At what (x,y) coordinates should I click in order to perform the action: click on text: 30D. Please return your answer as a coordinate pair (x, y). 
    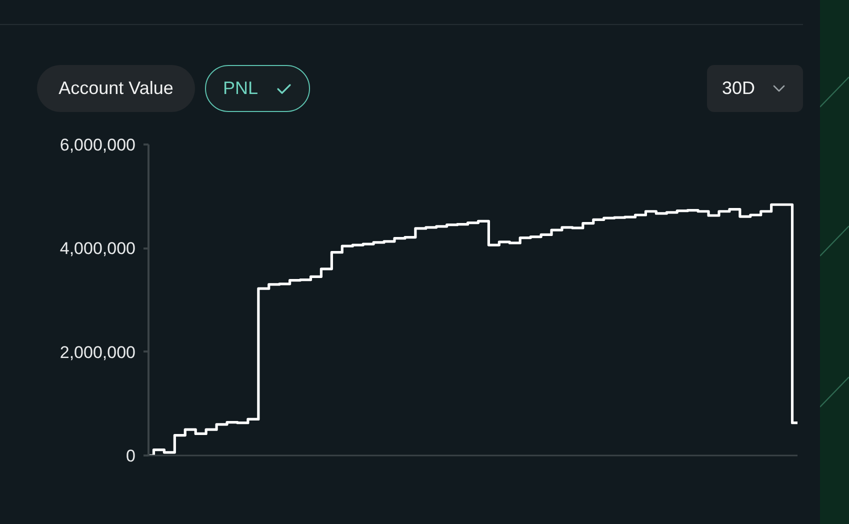
    Looking at the image, I should click on (739, 88).